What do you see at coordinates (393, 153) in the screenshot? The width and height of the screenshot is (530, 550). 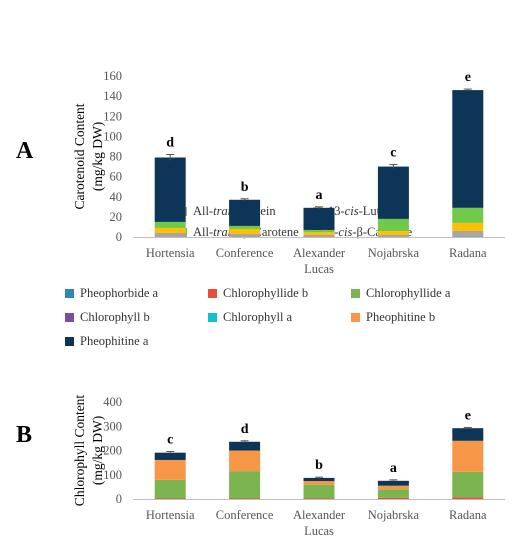 I see `significance-letter: c` at bounding box center [393, 153].